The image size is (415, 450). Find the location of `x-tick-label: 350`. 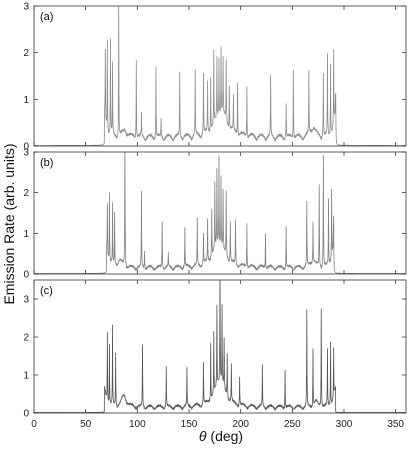

x-tick-label: 350 is located at coordinates (395, 424).